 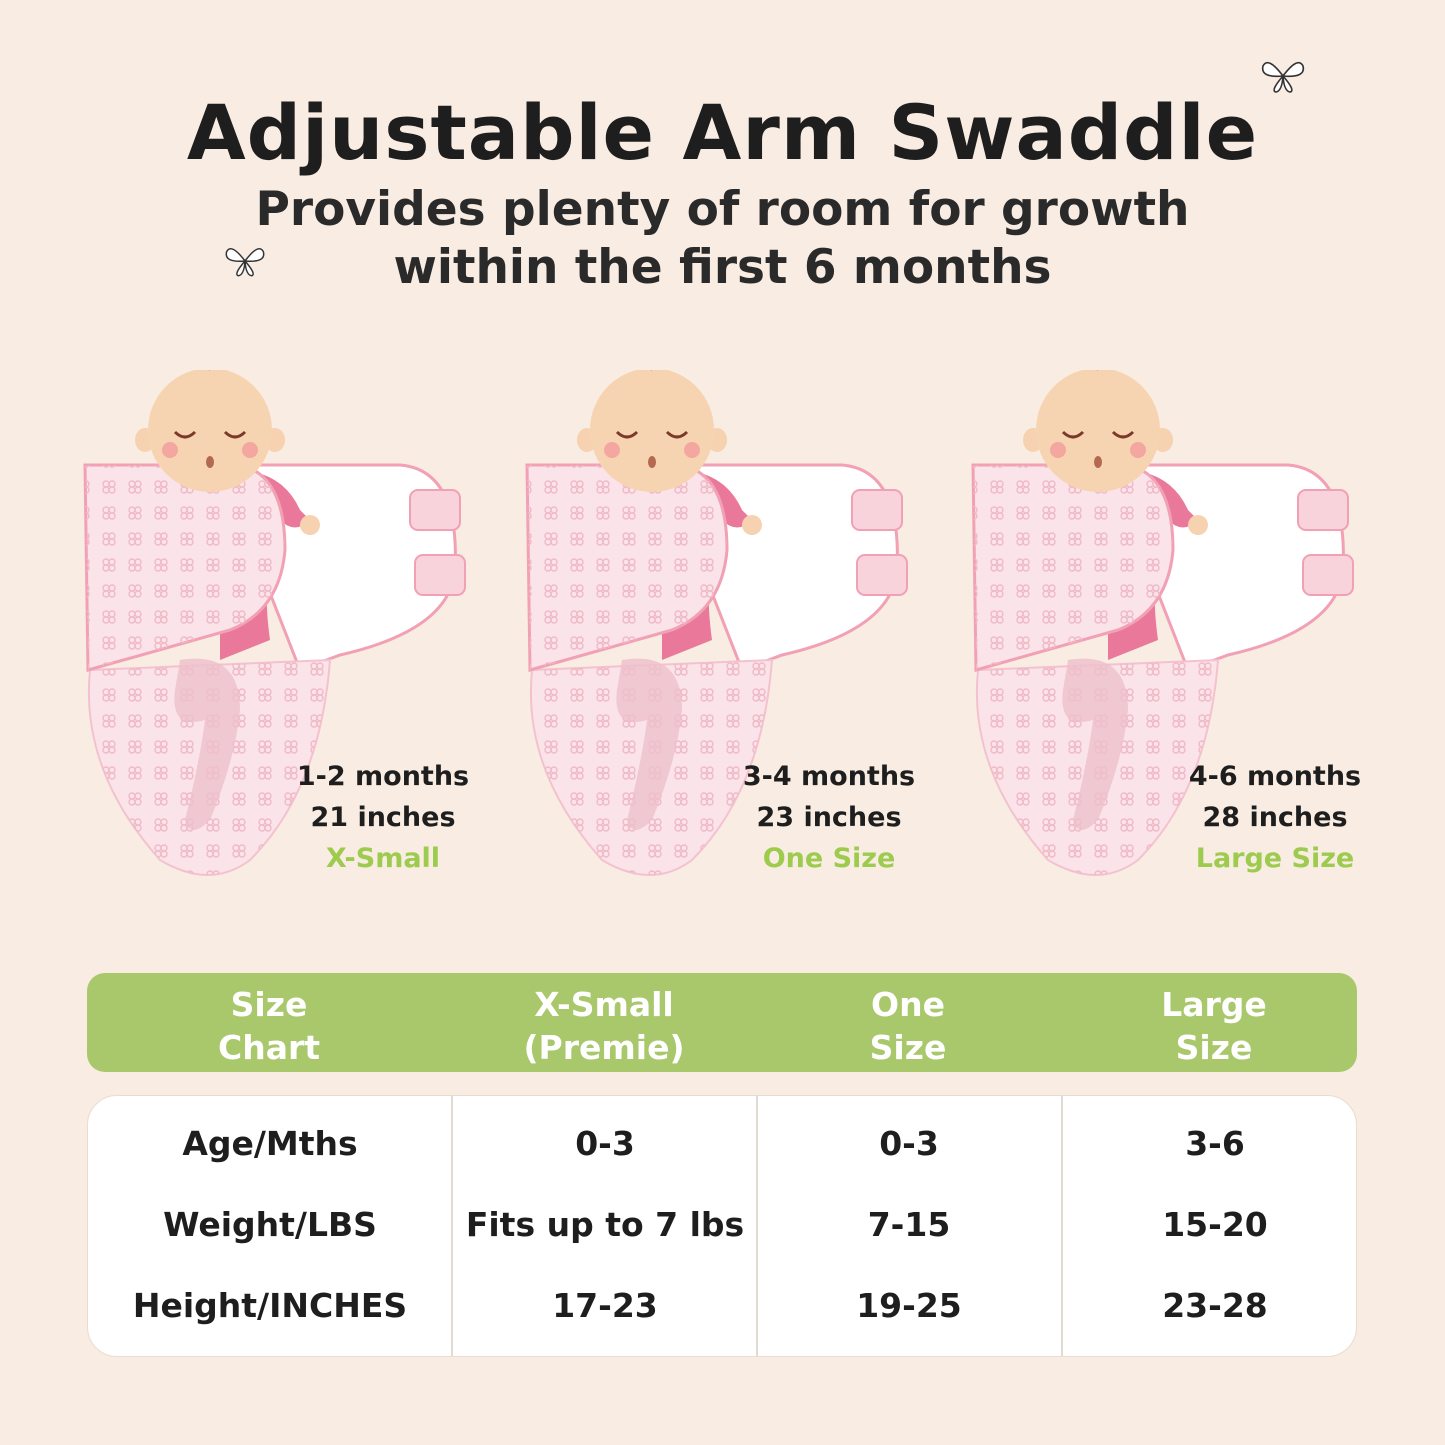 What do you see at coordinates (1214, 1004) in the screenshot?
I see `header-text: Large` at bounding box center [1214, 1004].